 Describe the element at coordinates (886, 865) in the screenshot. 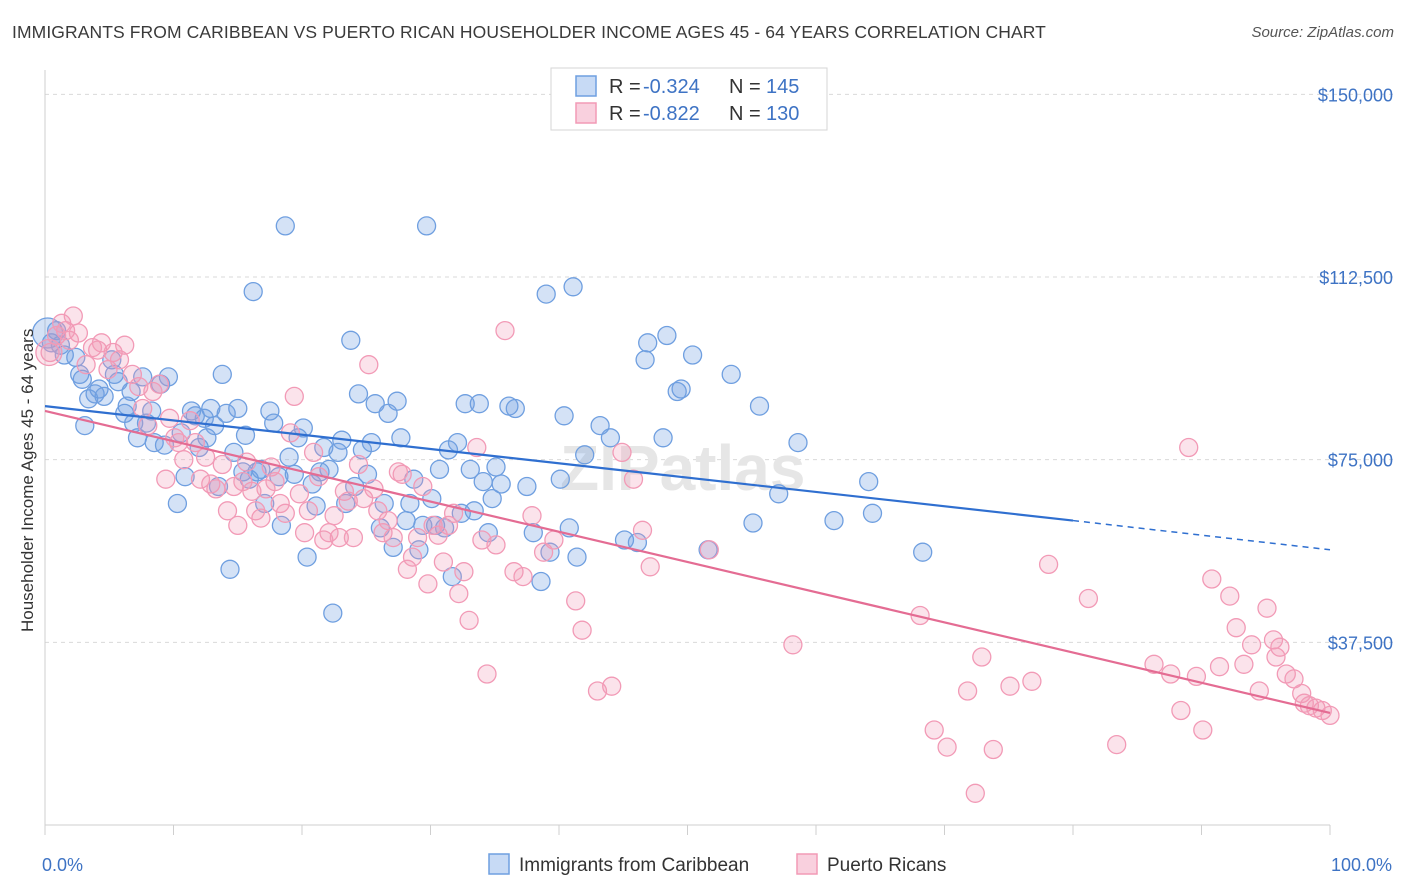

I see `legend-bottom-label-puerto-ricans: Puerto Ricans` at that location.